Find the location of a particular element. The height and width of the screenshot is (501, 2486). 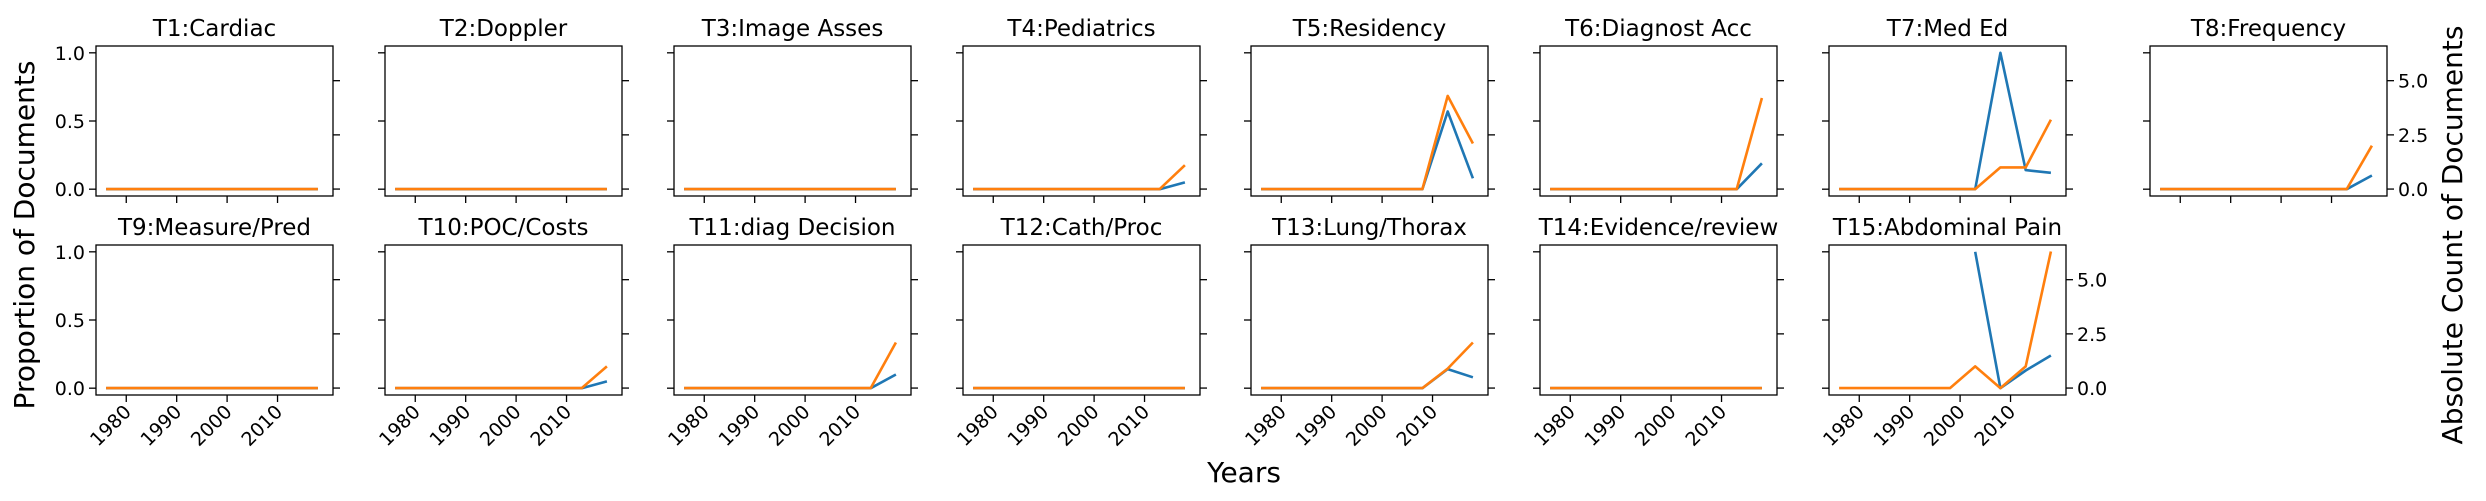

subplot-8: T8:Frequency 0.0 2.5 5.0 is located at coordinates (2285, 109).